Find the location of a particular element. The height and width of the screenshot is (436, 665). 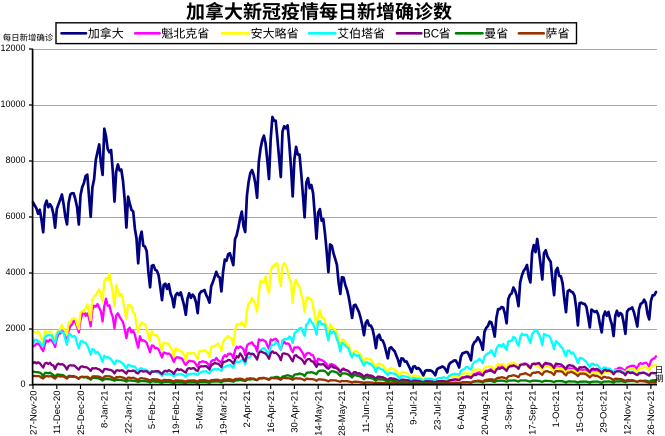

svg-text: 1-Oct-21 is located at coordinates (556, 409).